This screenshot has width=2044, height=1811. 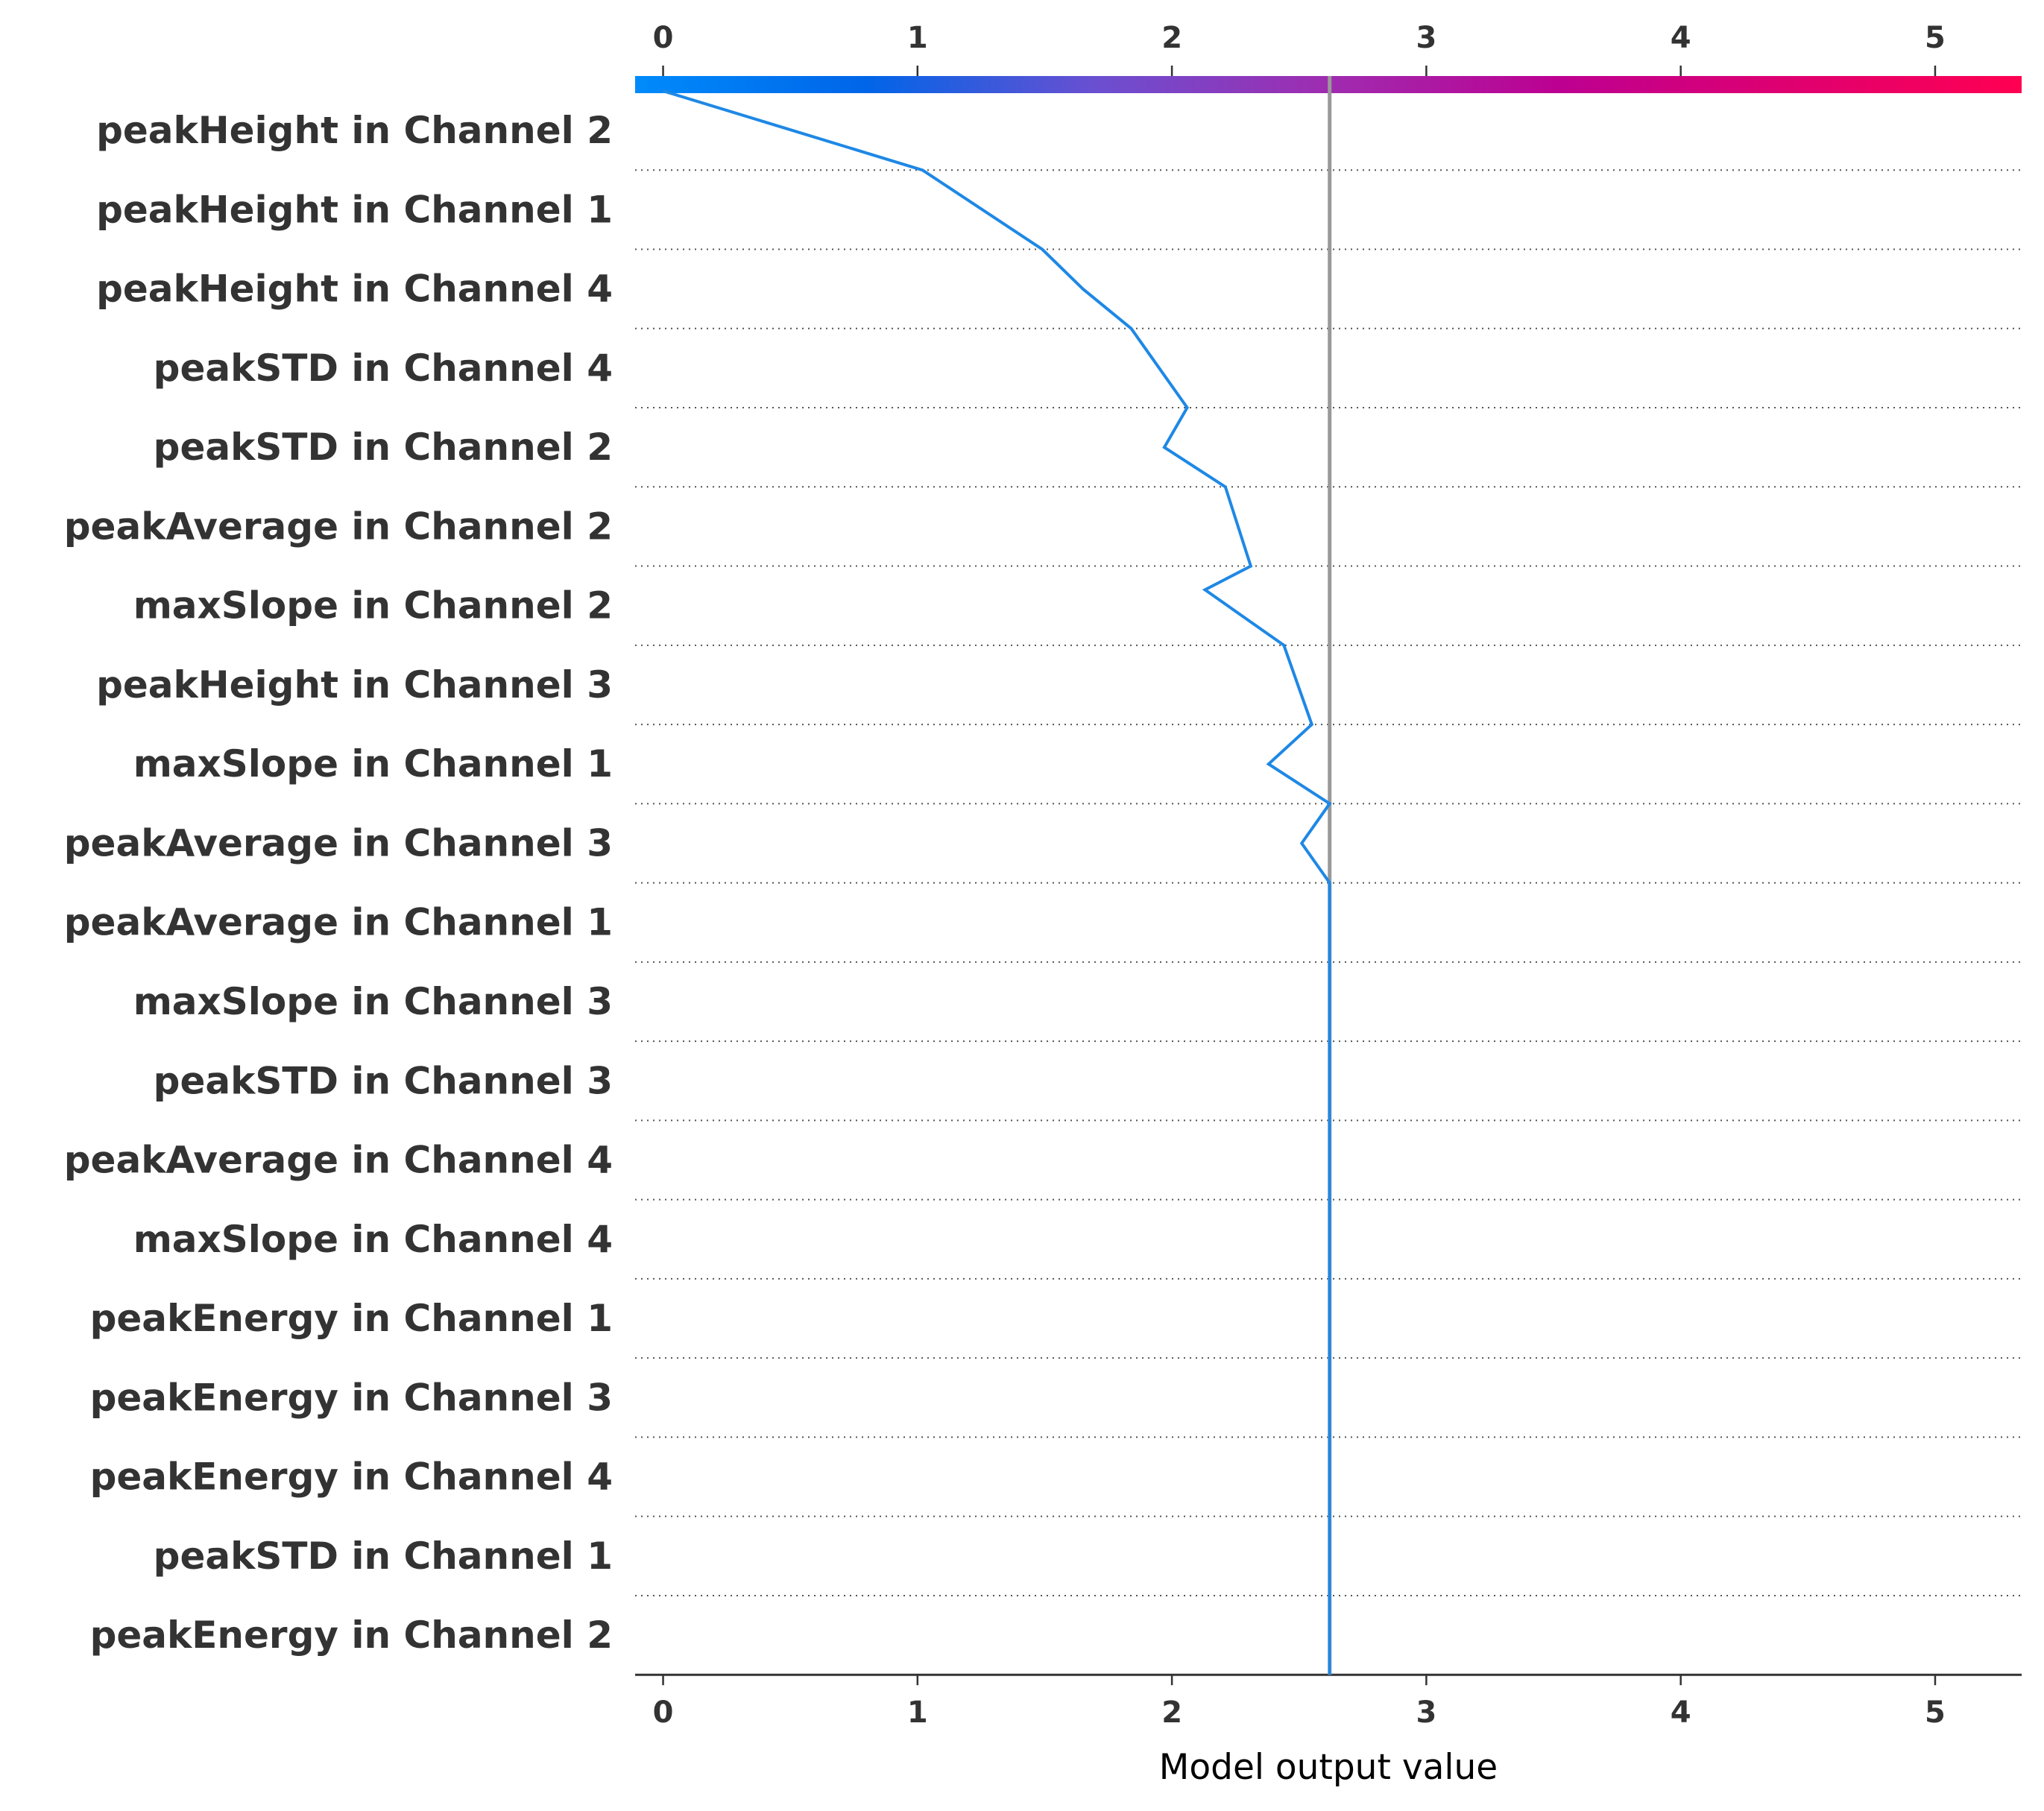 What do you see at coordinates (351, 1477) in the screenshot?
I see `feature-label: peakEnergy in Channel 4` at bounding box center [351, 1477].